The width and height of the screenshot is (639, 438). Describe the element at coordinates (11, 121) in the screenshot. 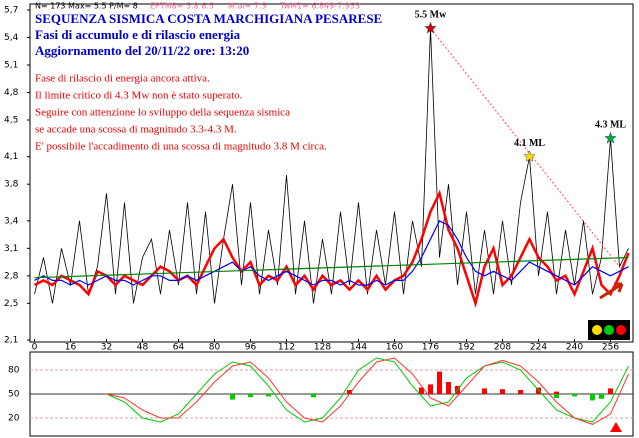

I see `y-tick-label: 4,5` at that location.